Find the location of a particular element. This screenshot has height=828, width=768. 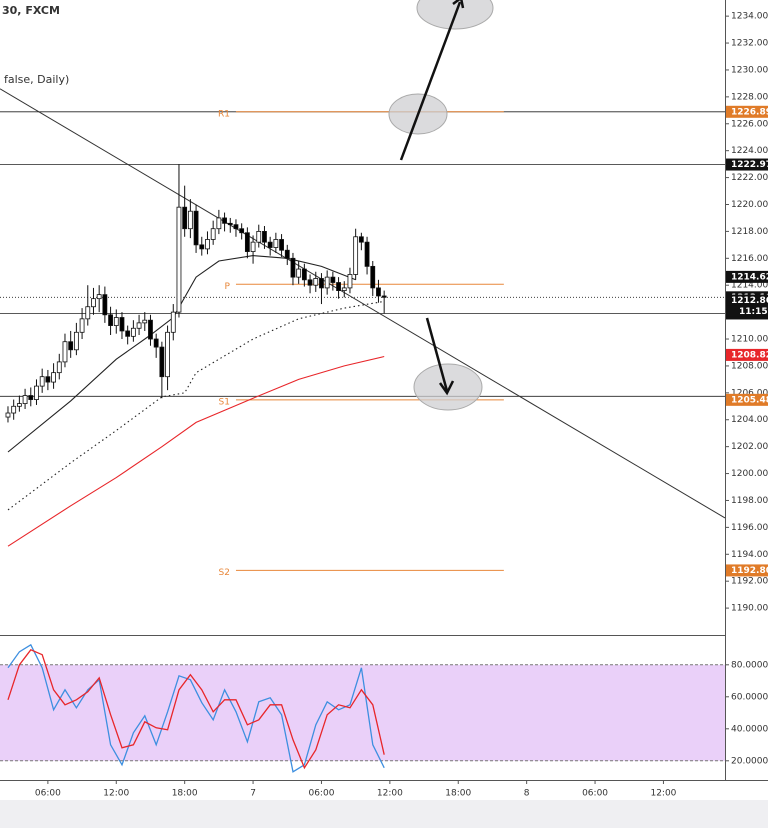

y-tick-label: 1194.00 is located at coordinates (749, 555).